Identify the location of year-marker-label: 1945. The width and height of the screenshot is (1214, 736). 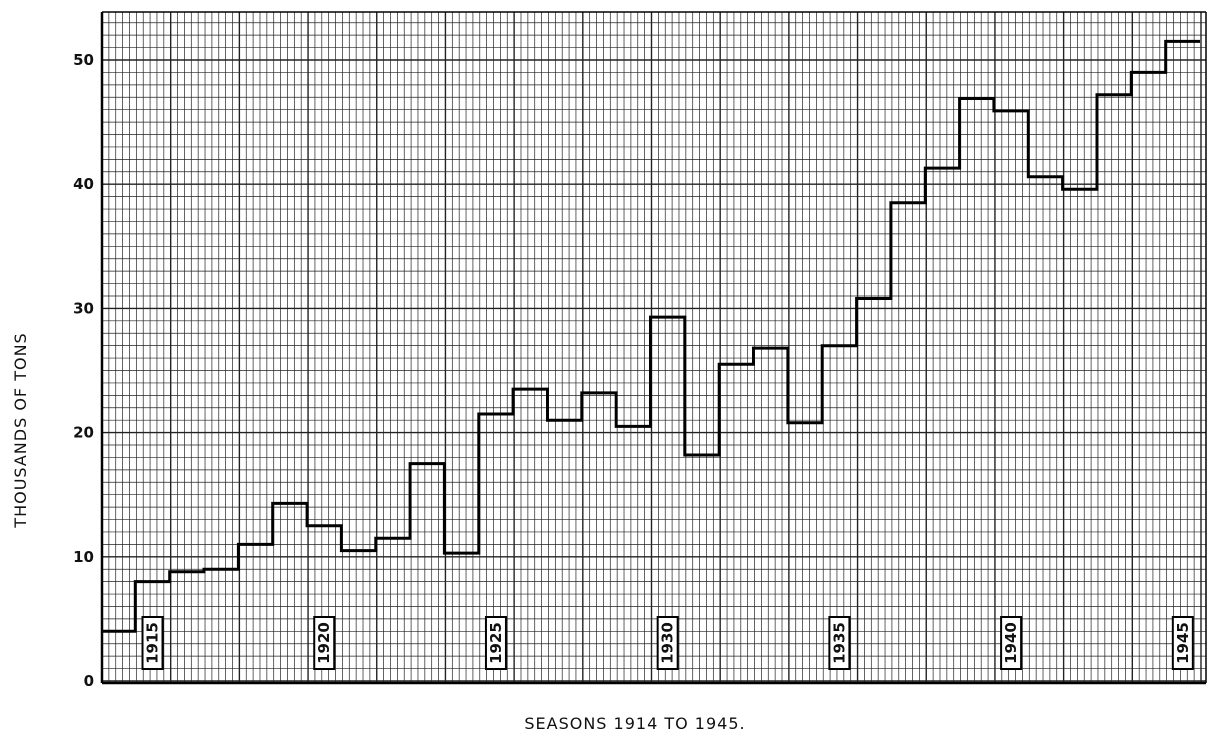
(1183, 643).